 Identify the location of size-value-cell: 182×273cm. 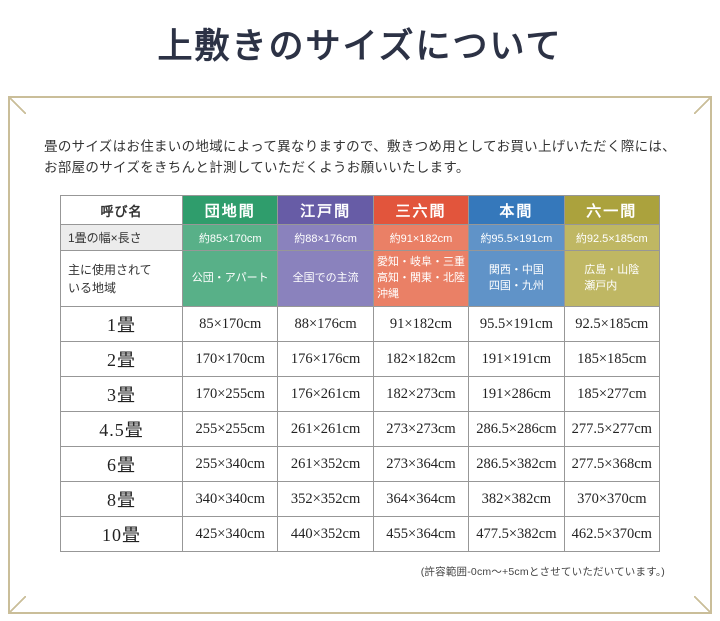
(421, 394).